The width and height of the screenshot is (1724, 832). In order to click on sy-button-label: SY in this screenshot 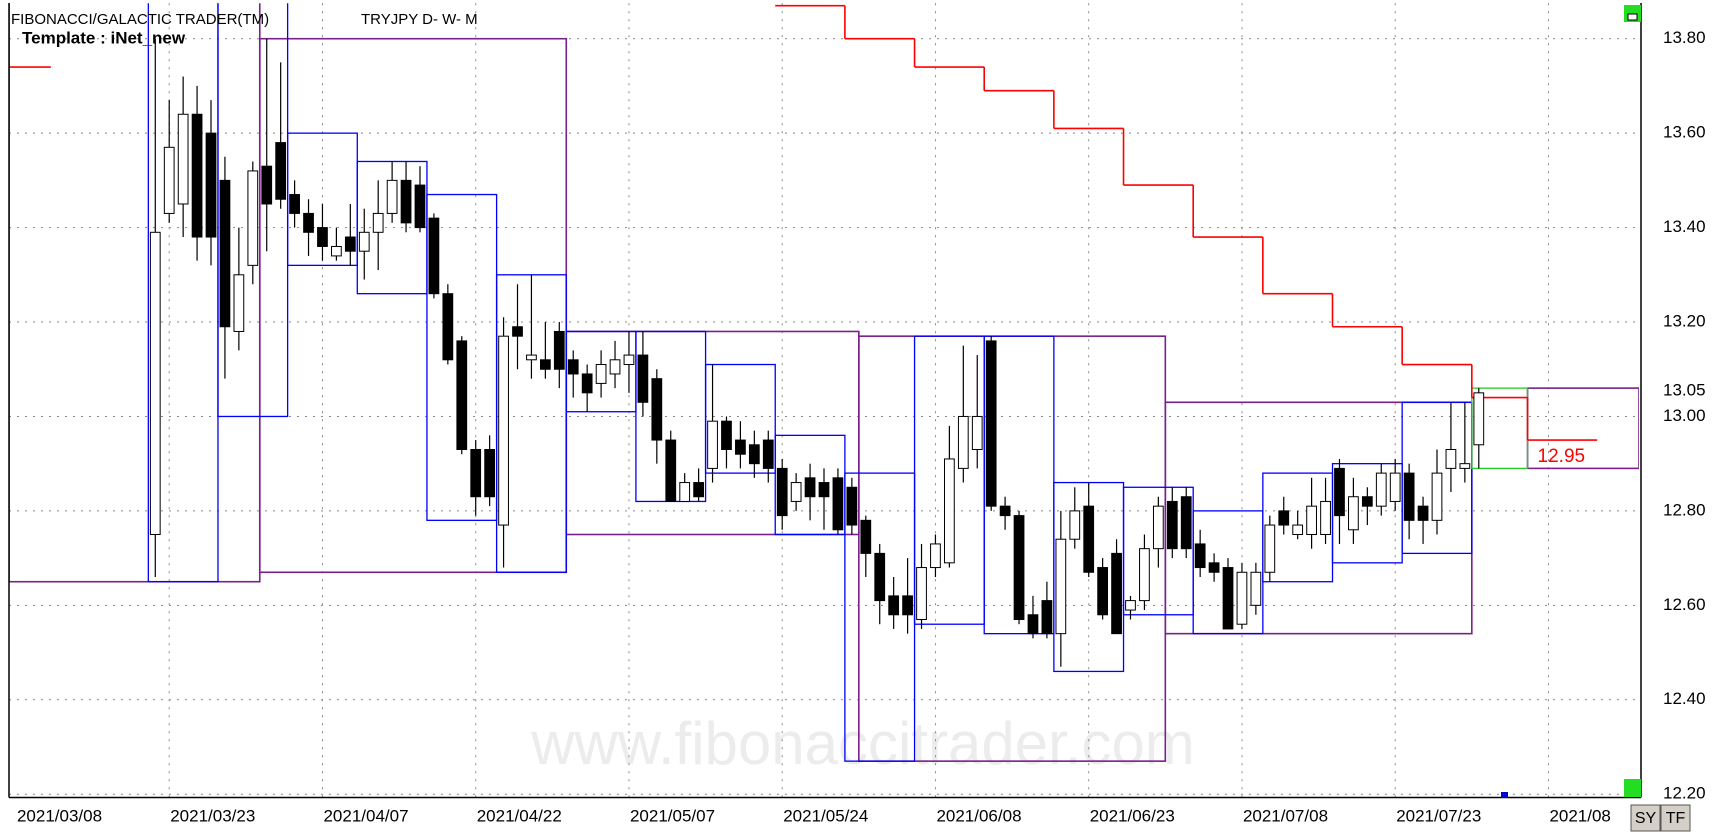, I will do `click(1646, 818)`.